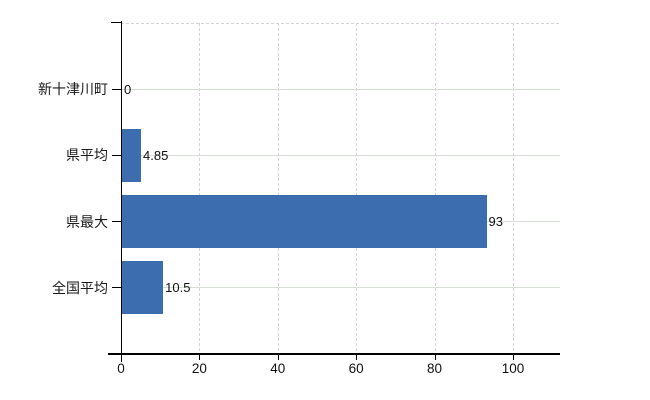 This screenshot has width=650, height=400. What do you see at coordinates (128, 89) in the screenshot?
I see `bar-value-label: 0` at bounding box center [128, 89].